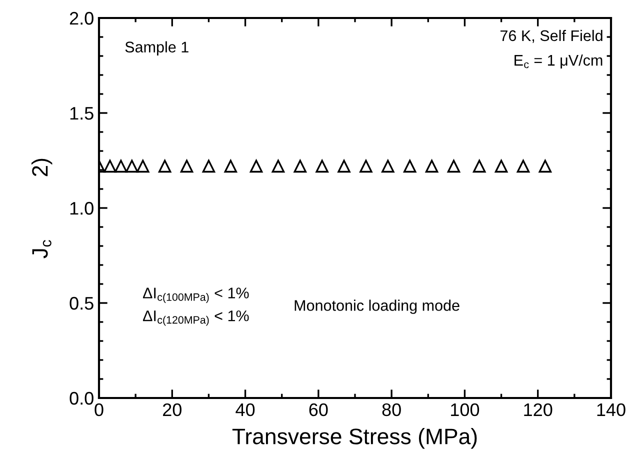 This screenshot has height=462, width=638. Describe the element at coordinates (195, 296) in the screenshot. I see `annotation: ΔI$_{c(100MPa)}$ < 1%` at that location.